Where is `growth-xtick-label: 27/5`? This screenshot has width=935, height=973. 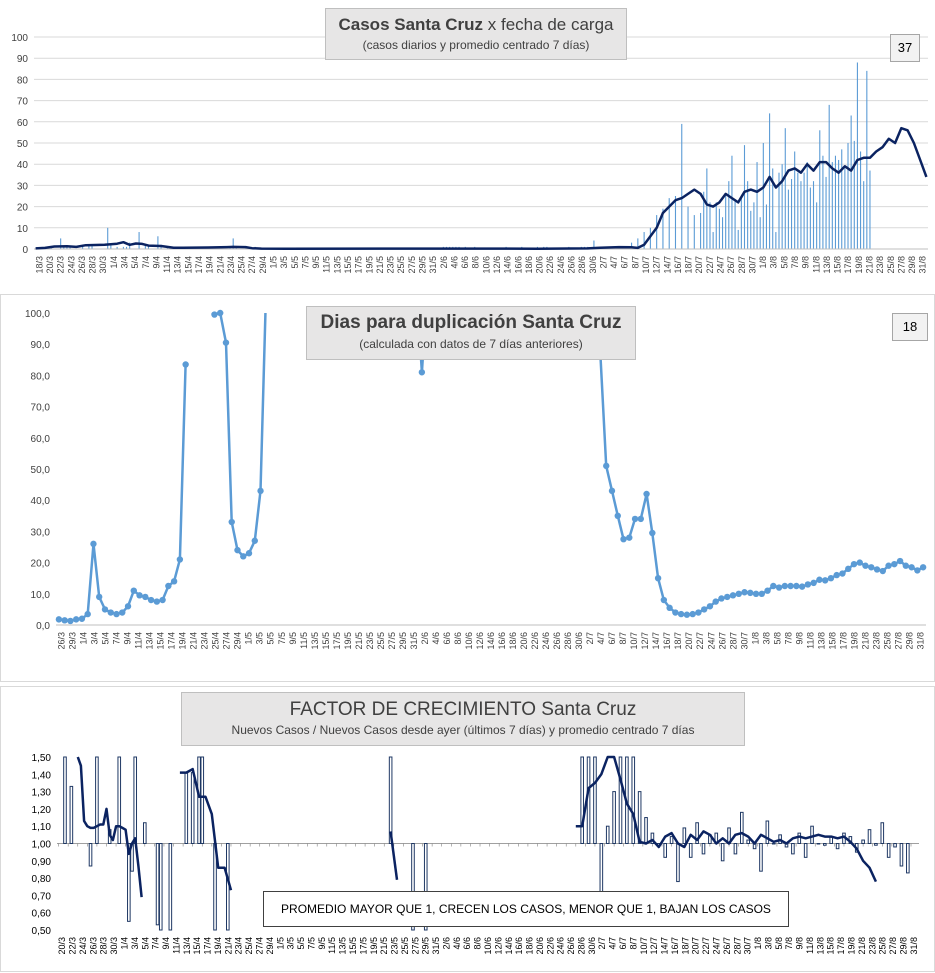
growth-xtick-label: 27/5 is located at coordinates (415, 946).